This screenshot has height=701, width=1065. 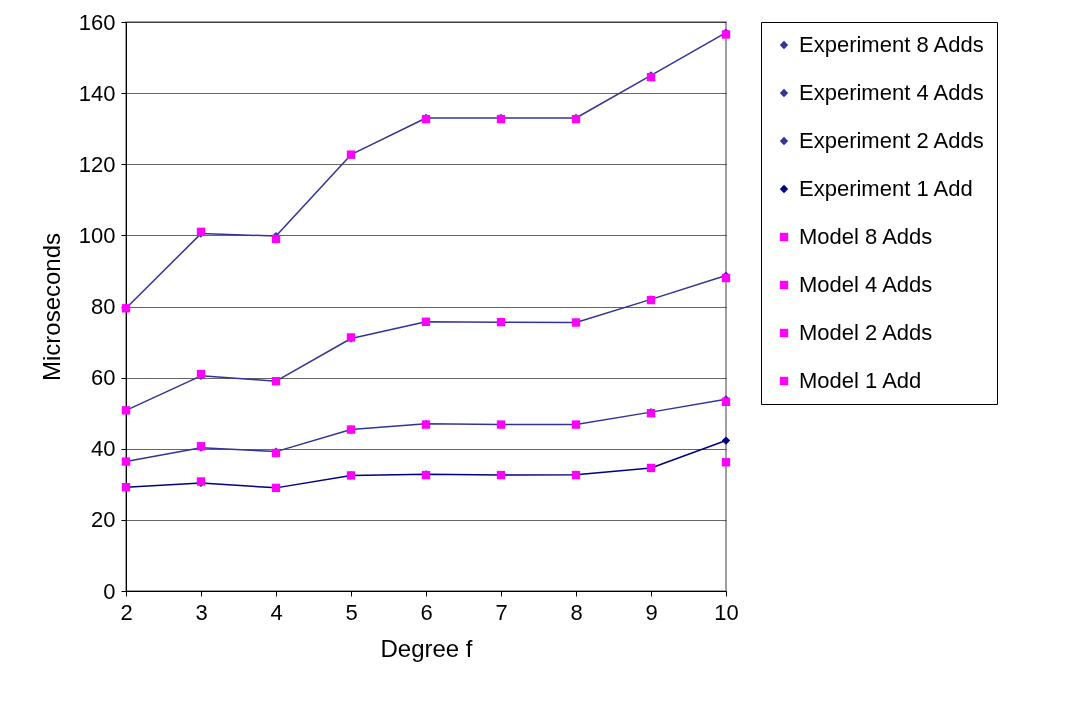 What do you see at coordinates (97, 93) in the screenshot?
I see `y-tick-label: 140` at bounding box center [97, 93].